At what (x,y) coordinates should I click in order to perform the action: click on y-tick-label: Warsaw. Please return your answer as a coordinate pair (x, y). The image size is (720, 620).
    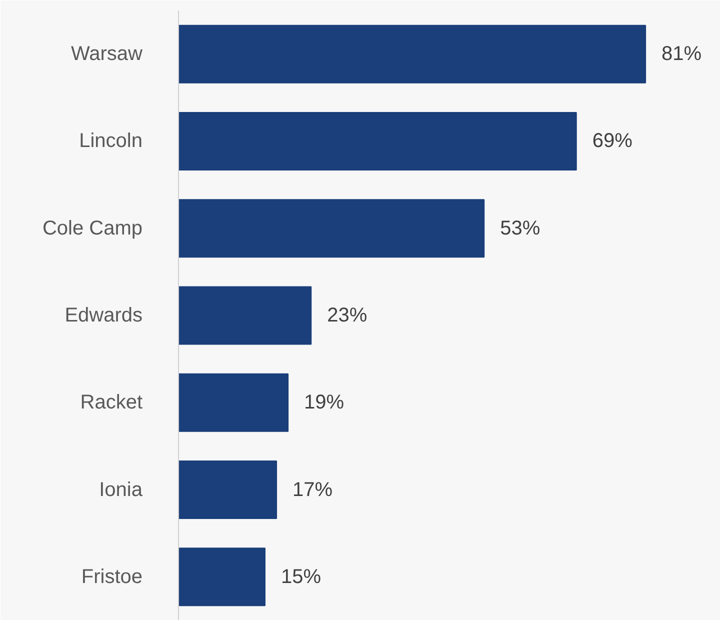
    Looking at the image, I should click on (107, 54).